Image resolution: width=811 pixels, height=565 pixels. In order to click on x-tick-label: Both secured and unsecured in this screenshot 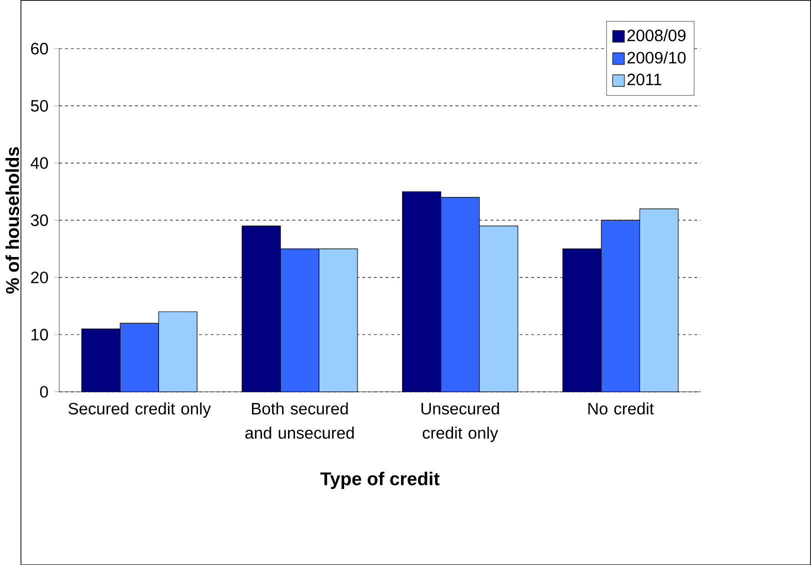, I will do `click(299, 420)`.